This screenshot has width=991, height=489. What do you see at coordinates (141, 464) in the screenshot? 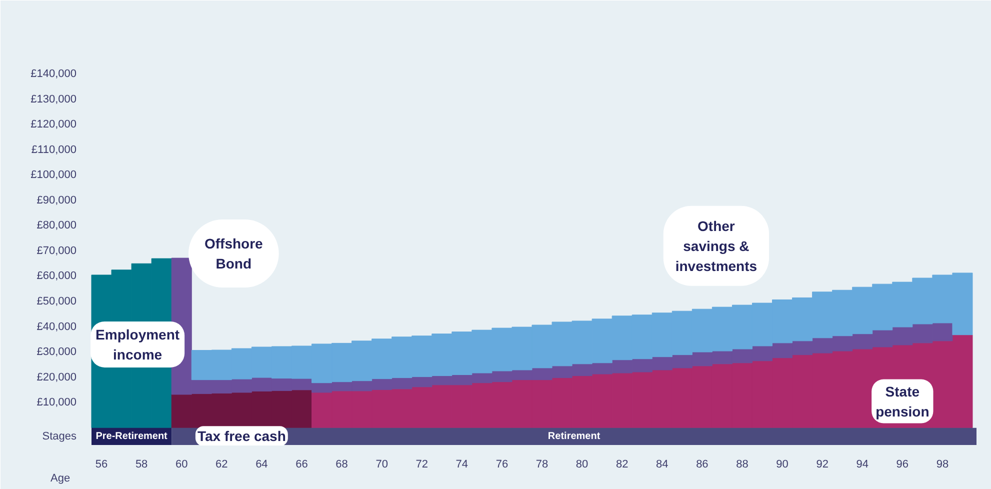
I see `x-tick-label: 58` at bounding box center [141, 464].